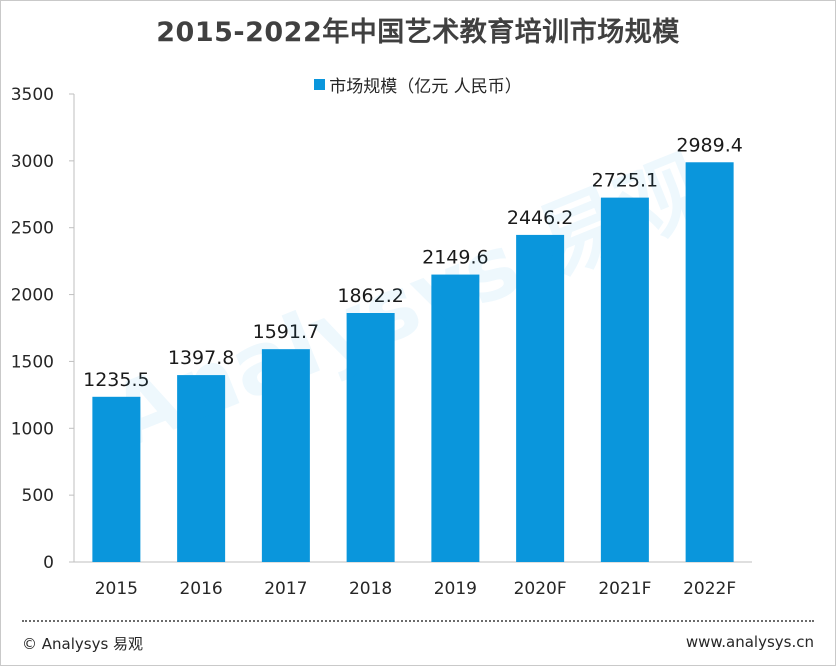 This screenshot has height=666, width=836. Describe the element at coordinates (709, 589) in the screenshot. I see `x-tick-label: 2022F` at that location.